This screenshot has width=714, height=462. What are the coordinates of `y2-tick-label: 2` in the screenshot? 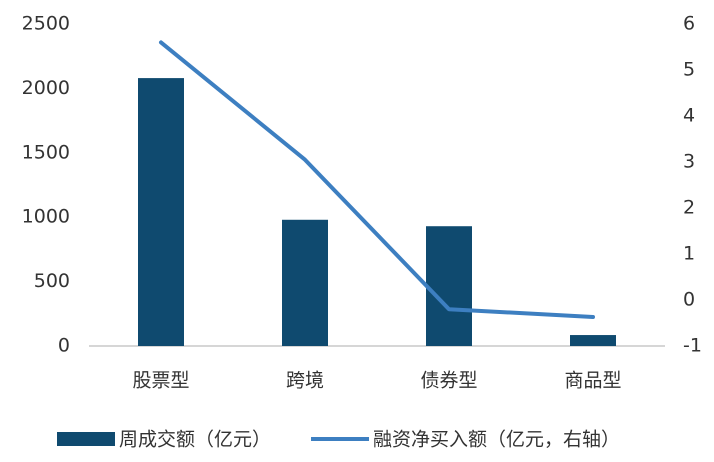 It's located at (689, 208).